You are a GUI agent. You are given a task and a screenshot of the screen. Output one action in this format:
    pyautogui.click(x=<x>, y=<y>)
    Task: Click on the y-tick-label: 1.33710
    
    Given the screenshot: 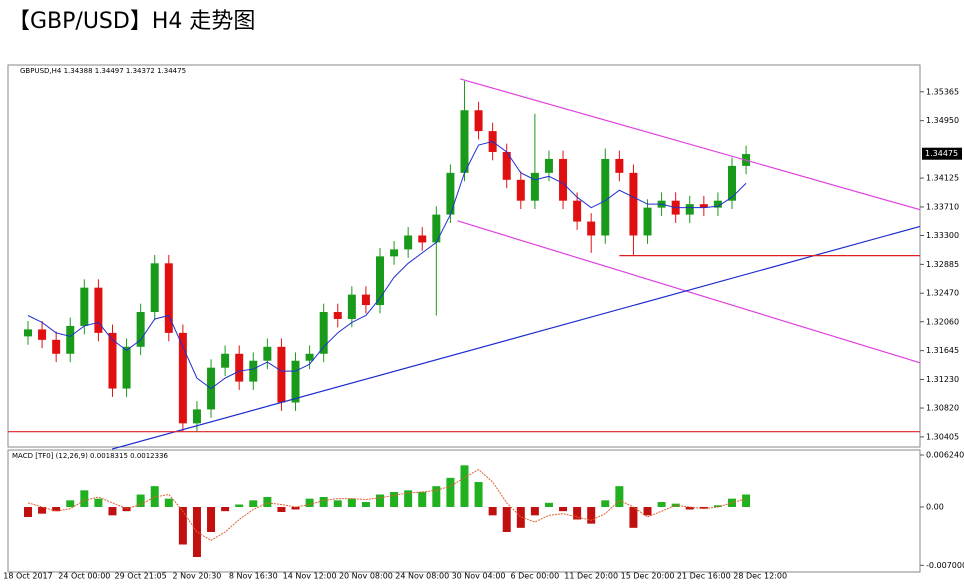 What is the action you would take?
    pyautogui.click(x=942, y=206)
    